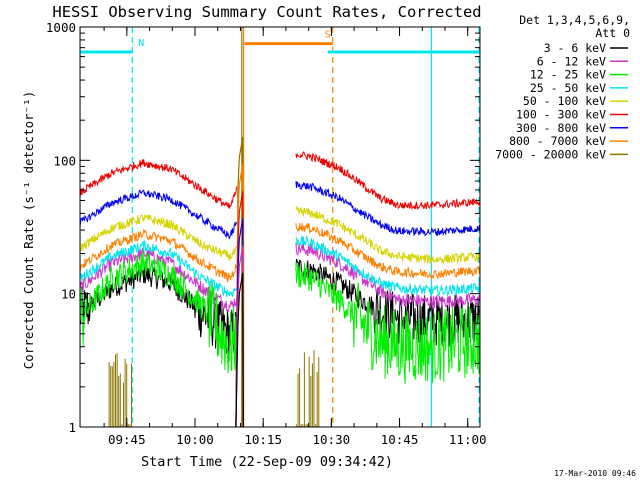 This screenshot has height=480, width=640. Describe the element at coordinates (72, 427) in the screenshot. I see `y-tick-label-0: 1` at that location.